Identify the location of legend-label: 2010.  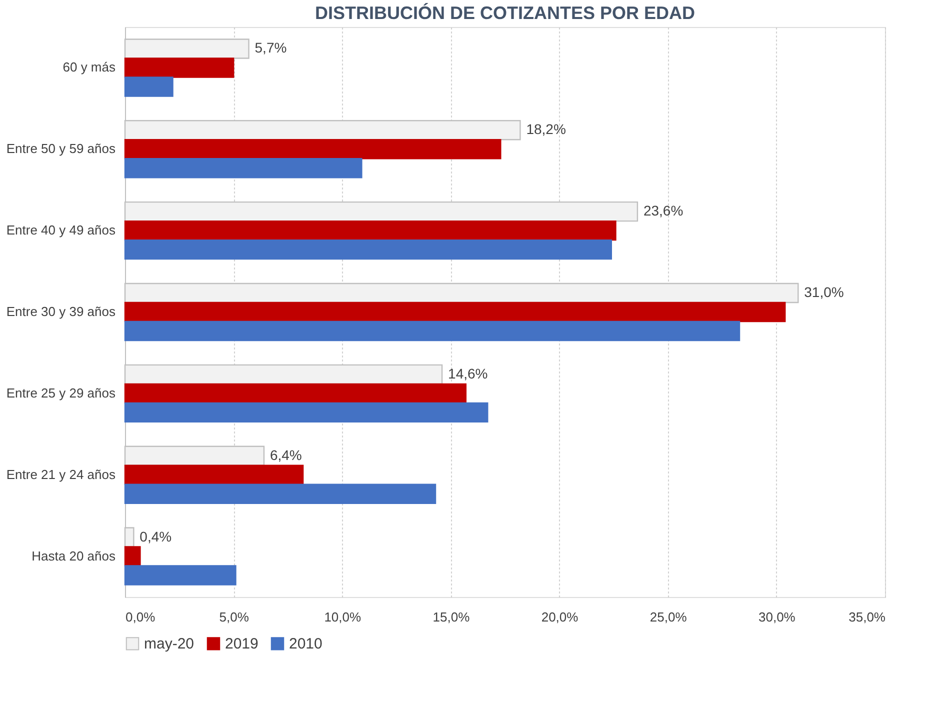
(305, 644).